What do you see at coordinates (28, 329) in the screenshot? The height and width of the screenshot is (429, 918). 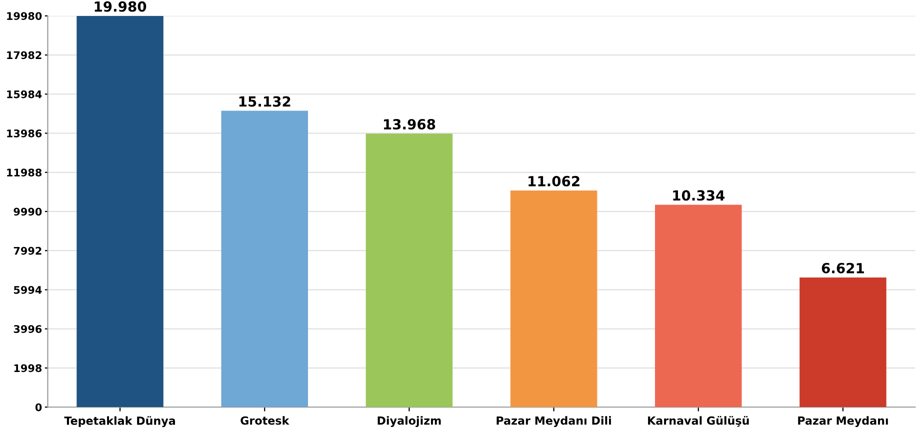 I see `y-tick-label: 3996` at bounding box center [28, 329].